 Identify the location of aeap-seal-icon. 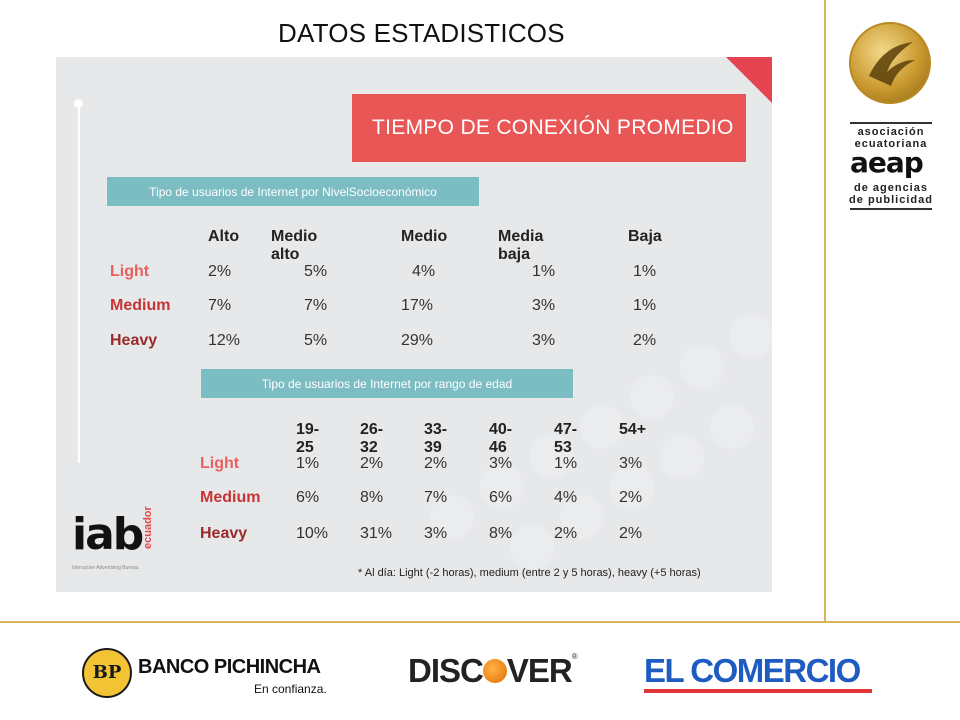
(890, 63).